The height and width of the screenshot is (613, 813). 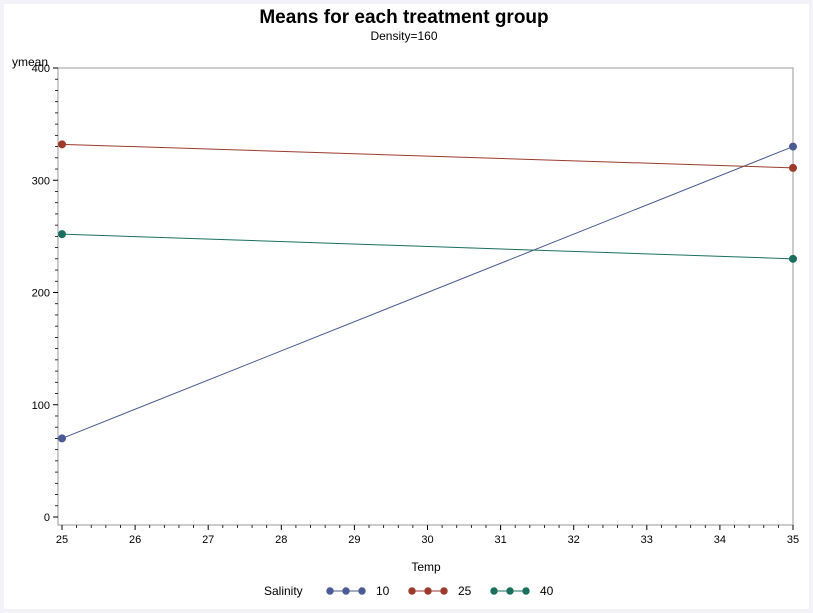 I want to click on legend-label-10: 10, so click(x=383, y=591).